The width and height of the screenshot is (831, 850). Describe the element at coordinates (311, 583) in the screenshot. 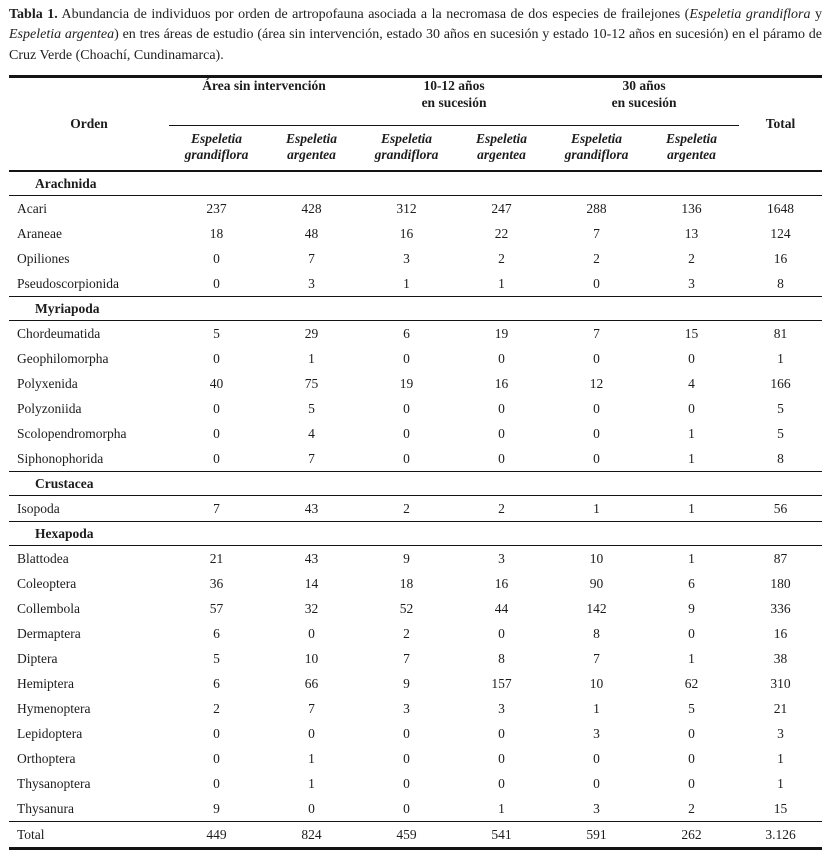

I see `value-cell: 14` at that location.